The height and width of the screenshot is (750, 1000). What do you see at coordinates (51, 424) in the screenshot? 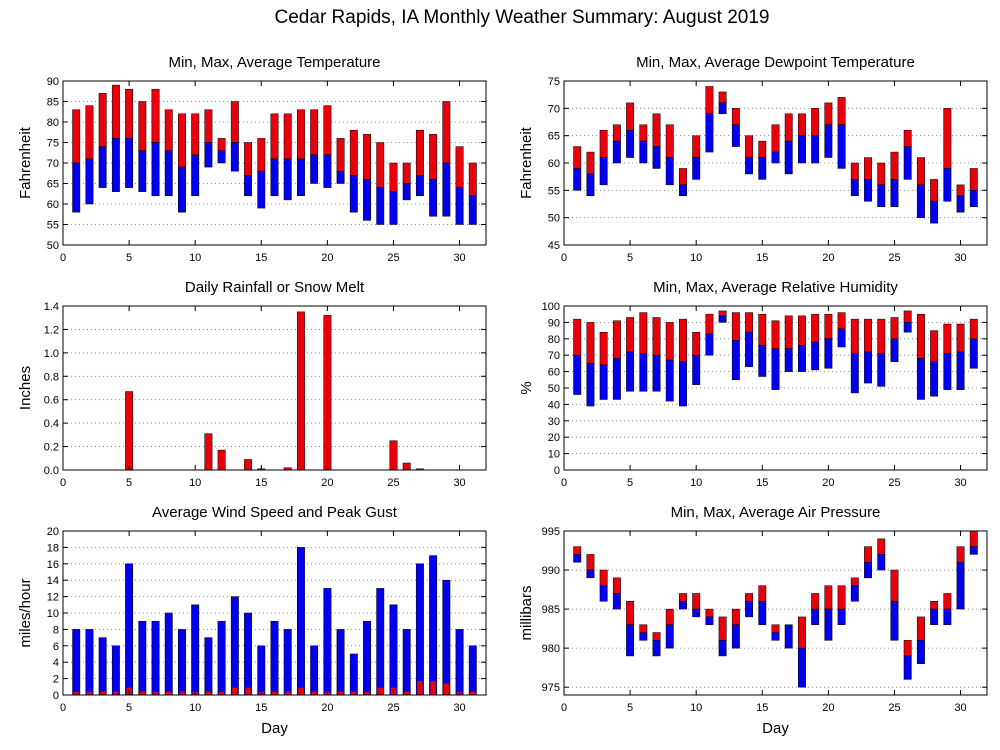
I see `rain-ytick-label: 0.4` at bounding box center [51, 424].